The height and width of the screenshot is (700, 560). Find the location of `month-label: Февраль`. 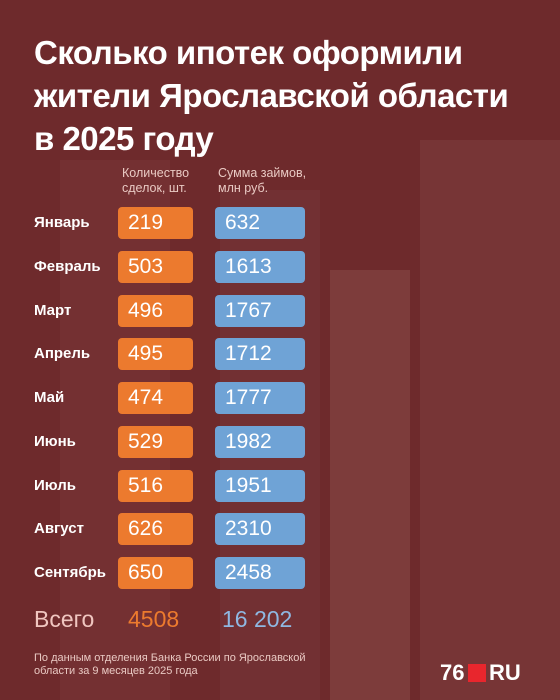

month-label: Февраль is located at coordinates (67, 266).